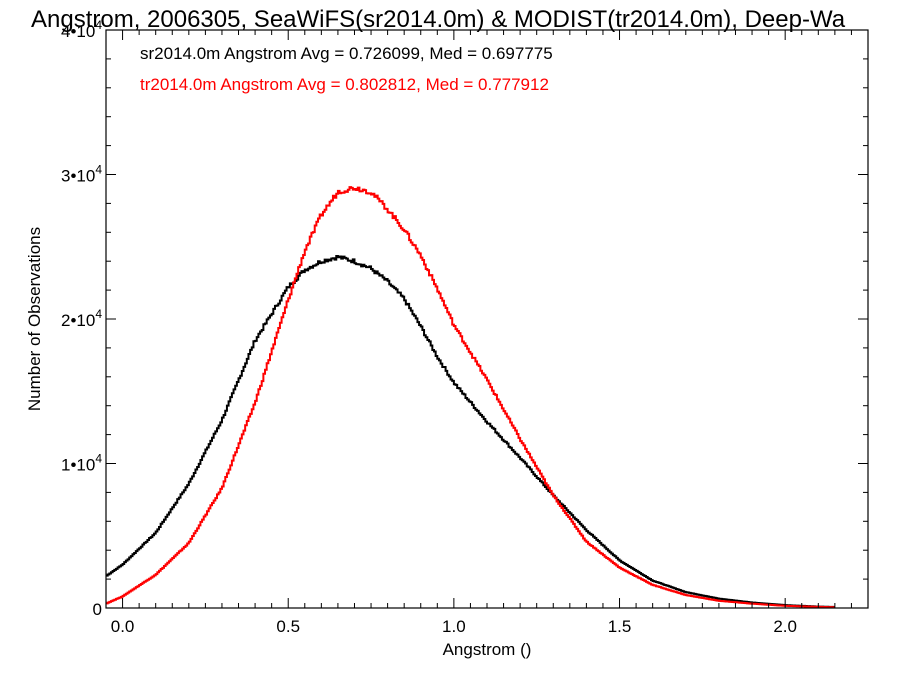  I want to click on y-tick-label: 2•104, so click(81, 318).